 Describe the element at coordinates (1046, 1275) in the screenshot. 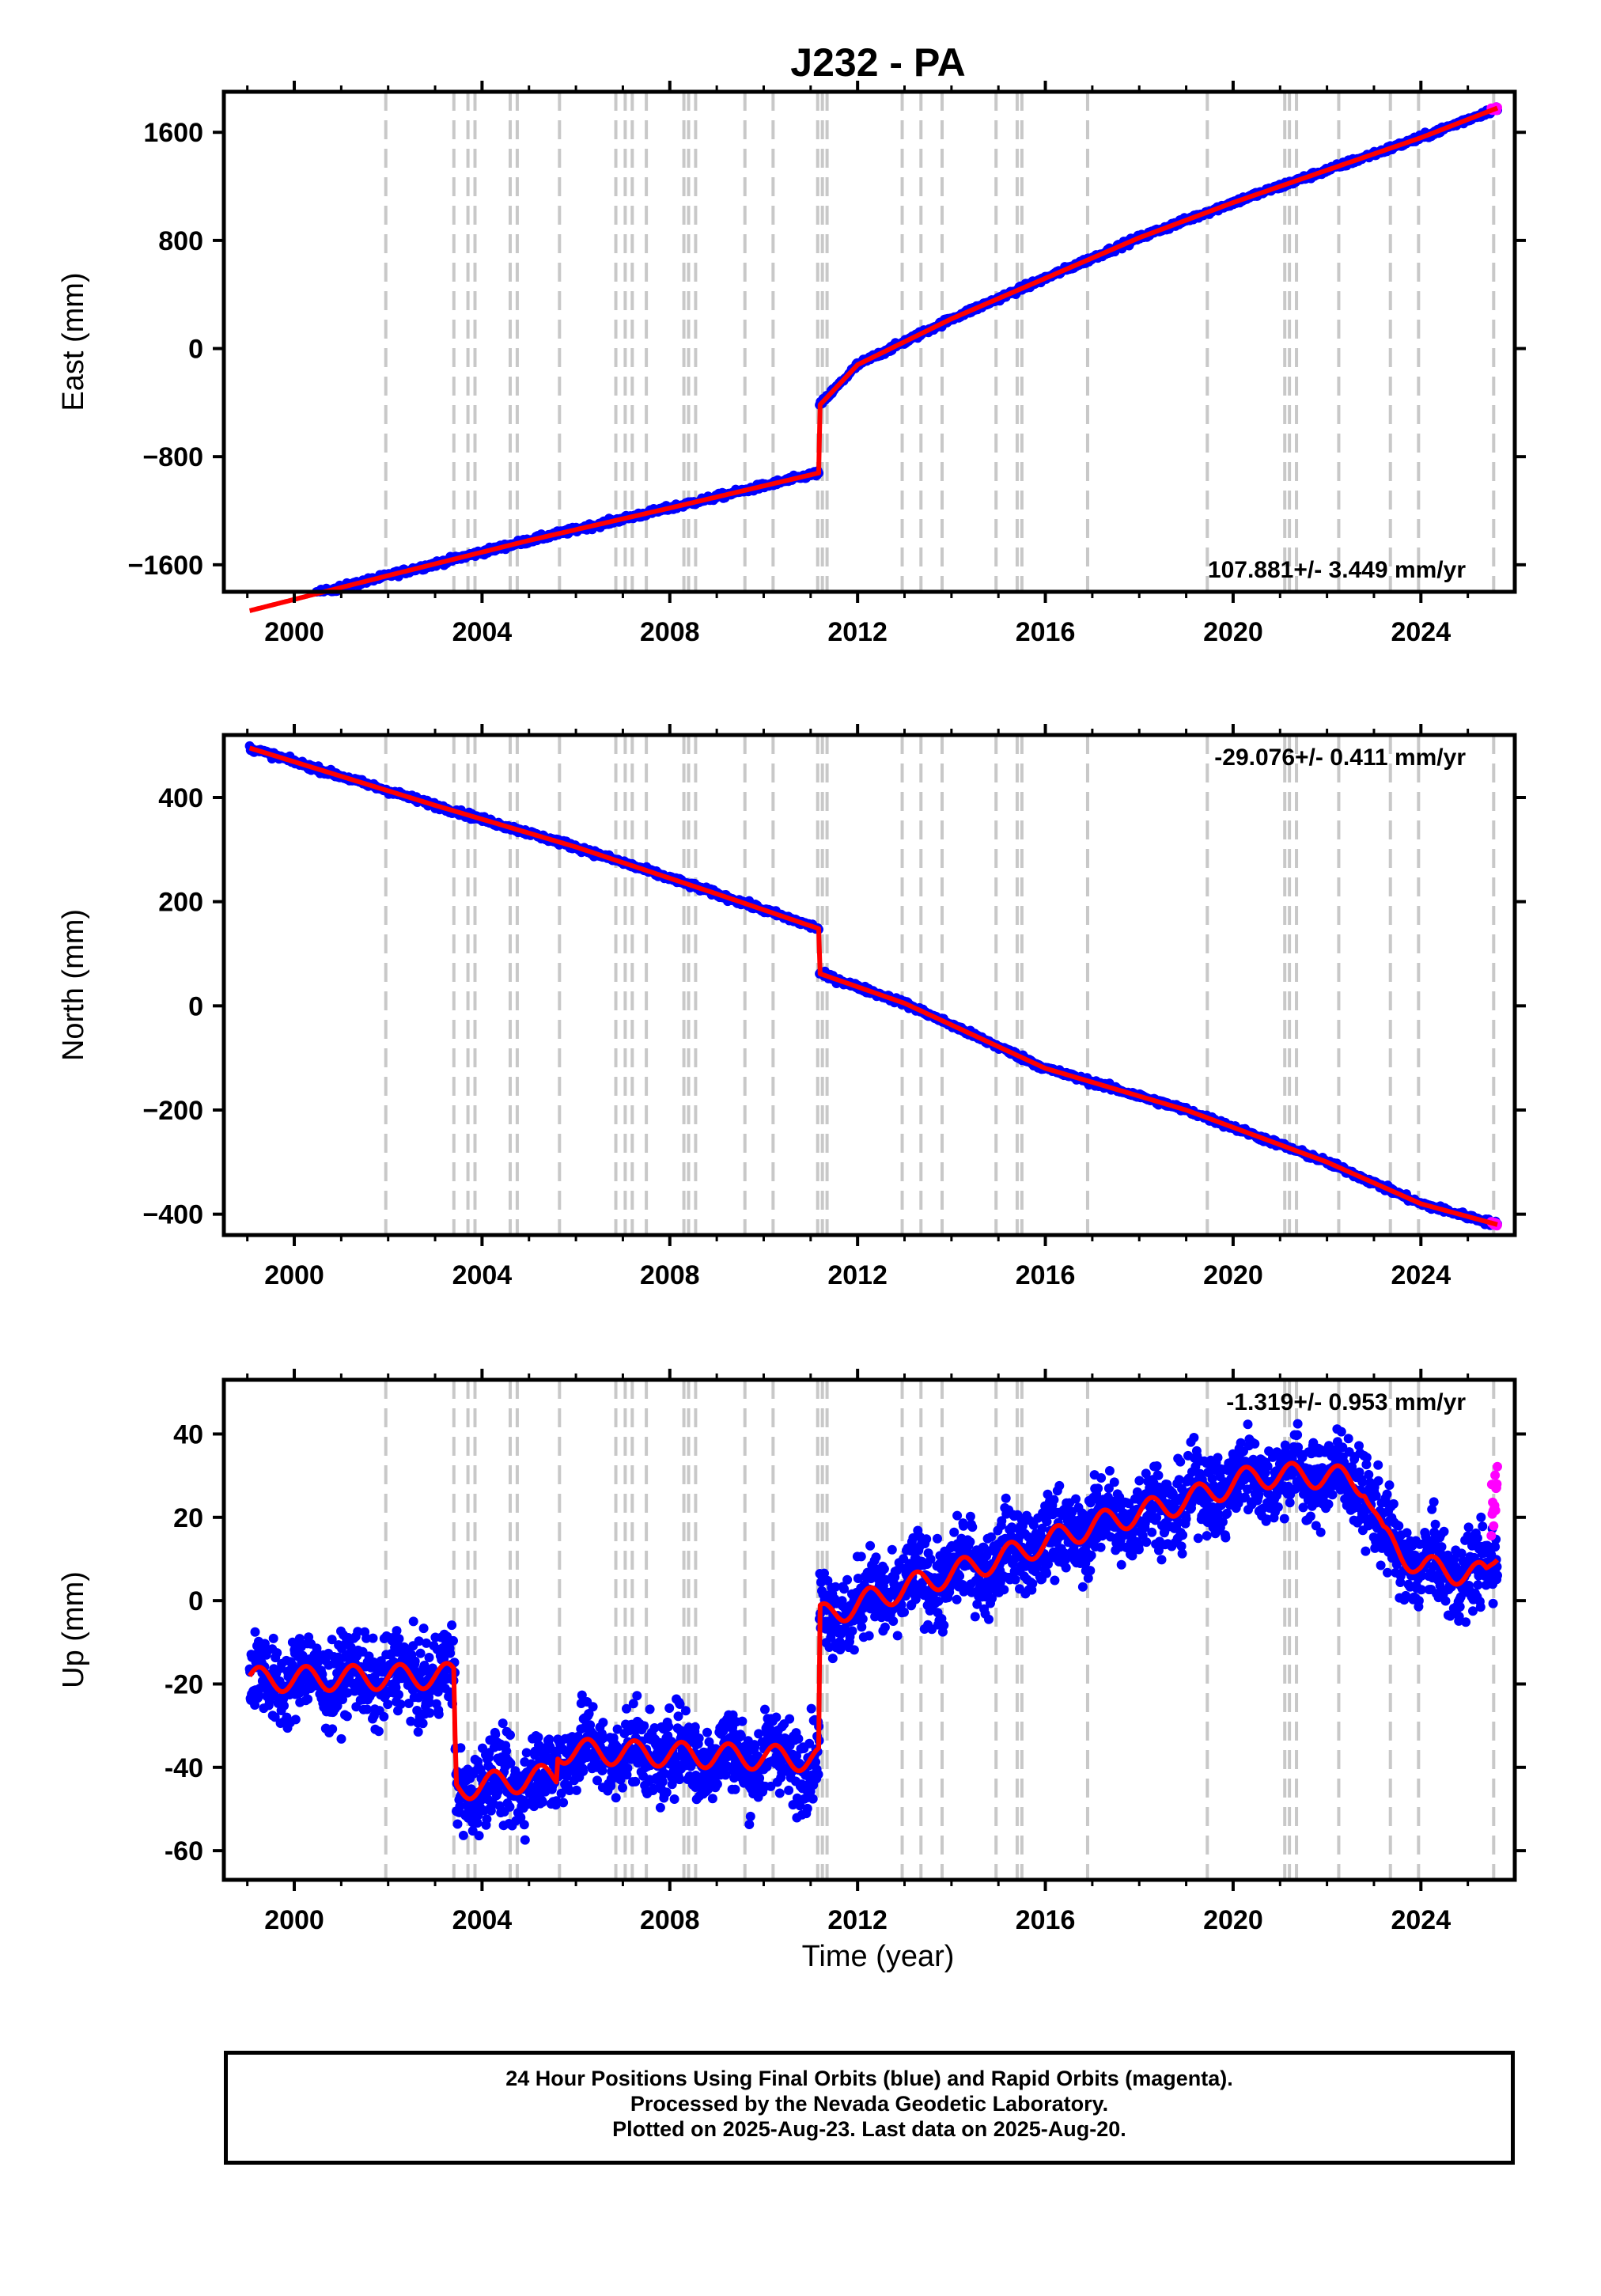

I see `x-tick-label: 2016` at that location.